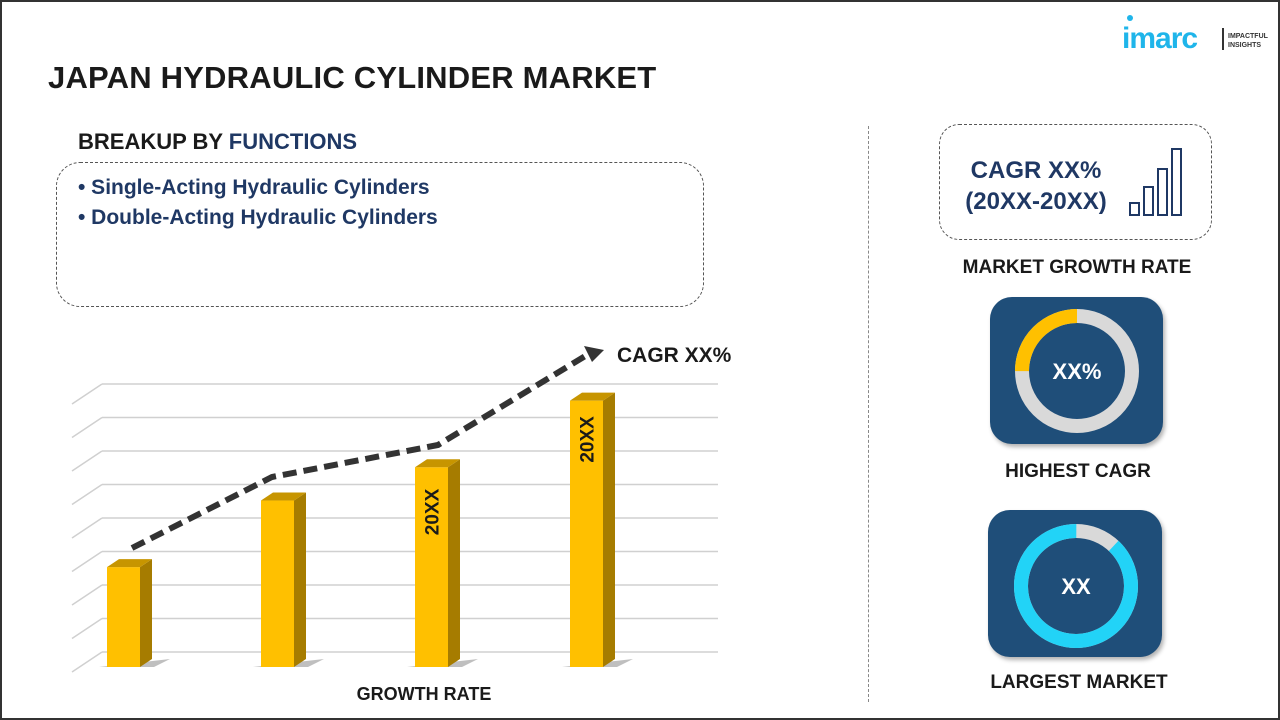  I want to click on market-growth-label: MARKET GROWTH RATE, so click(1077, 267).